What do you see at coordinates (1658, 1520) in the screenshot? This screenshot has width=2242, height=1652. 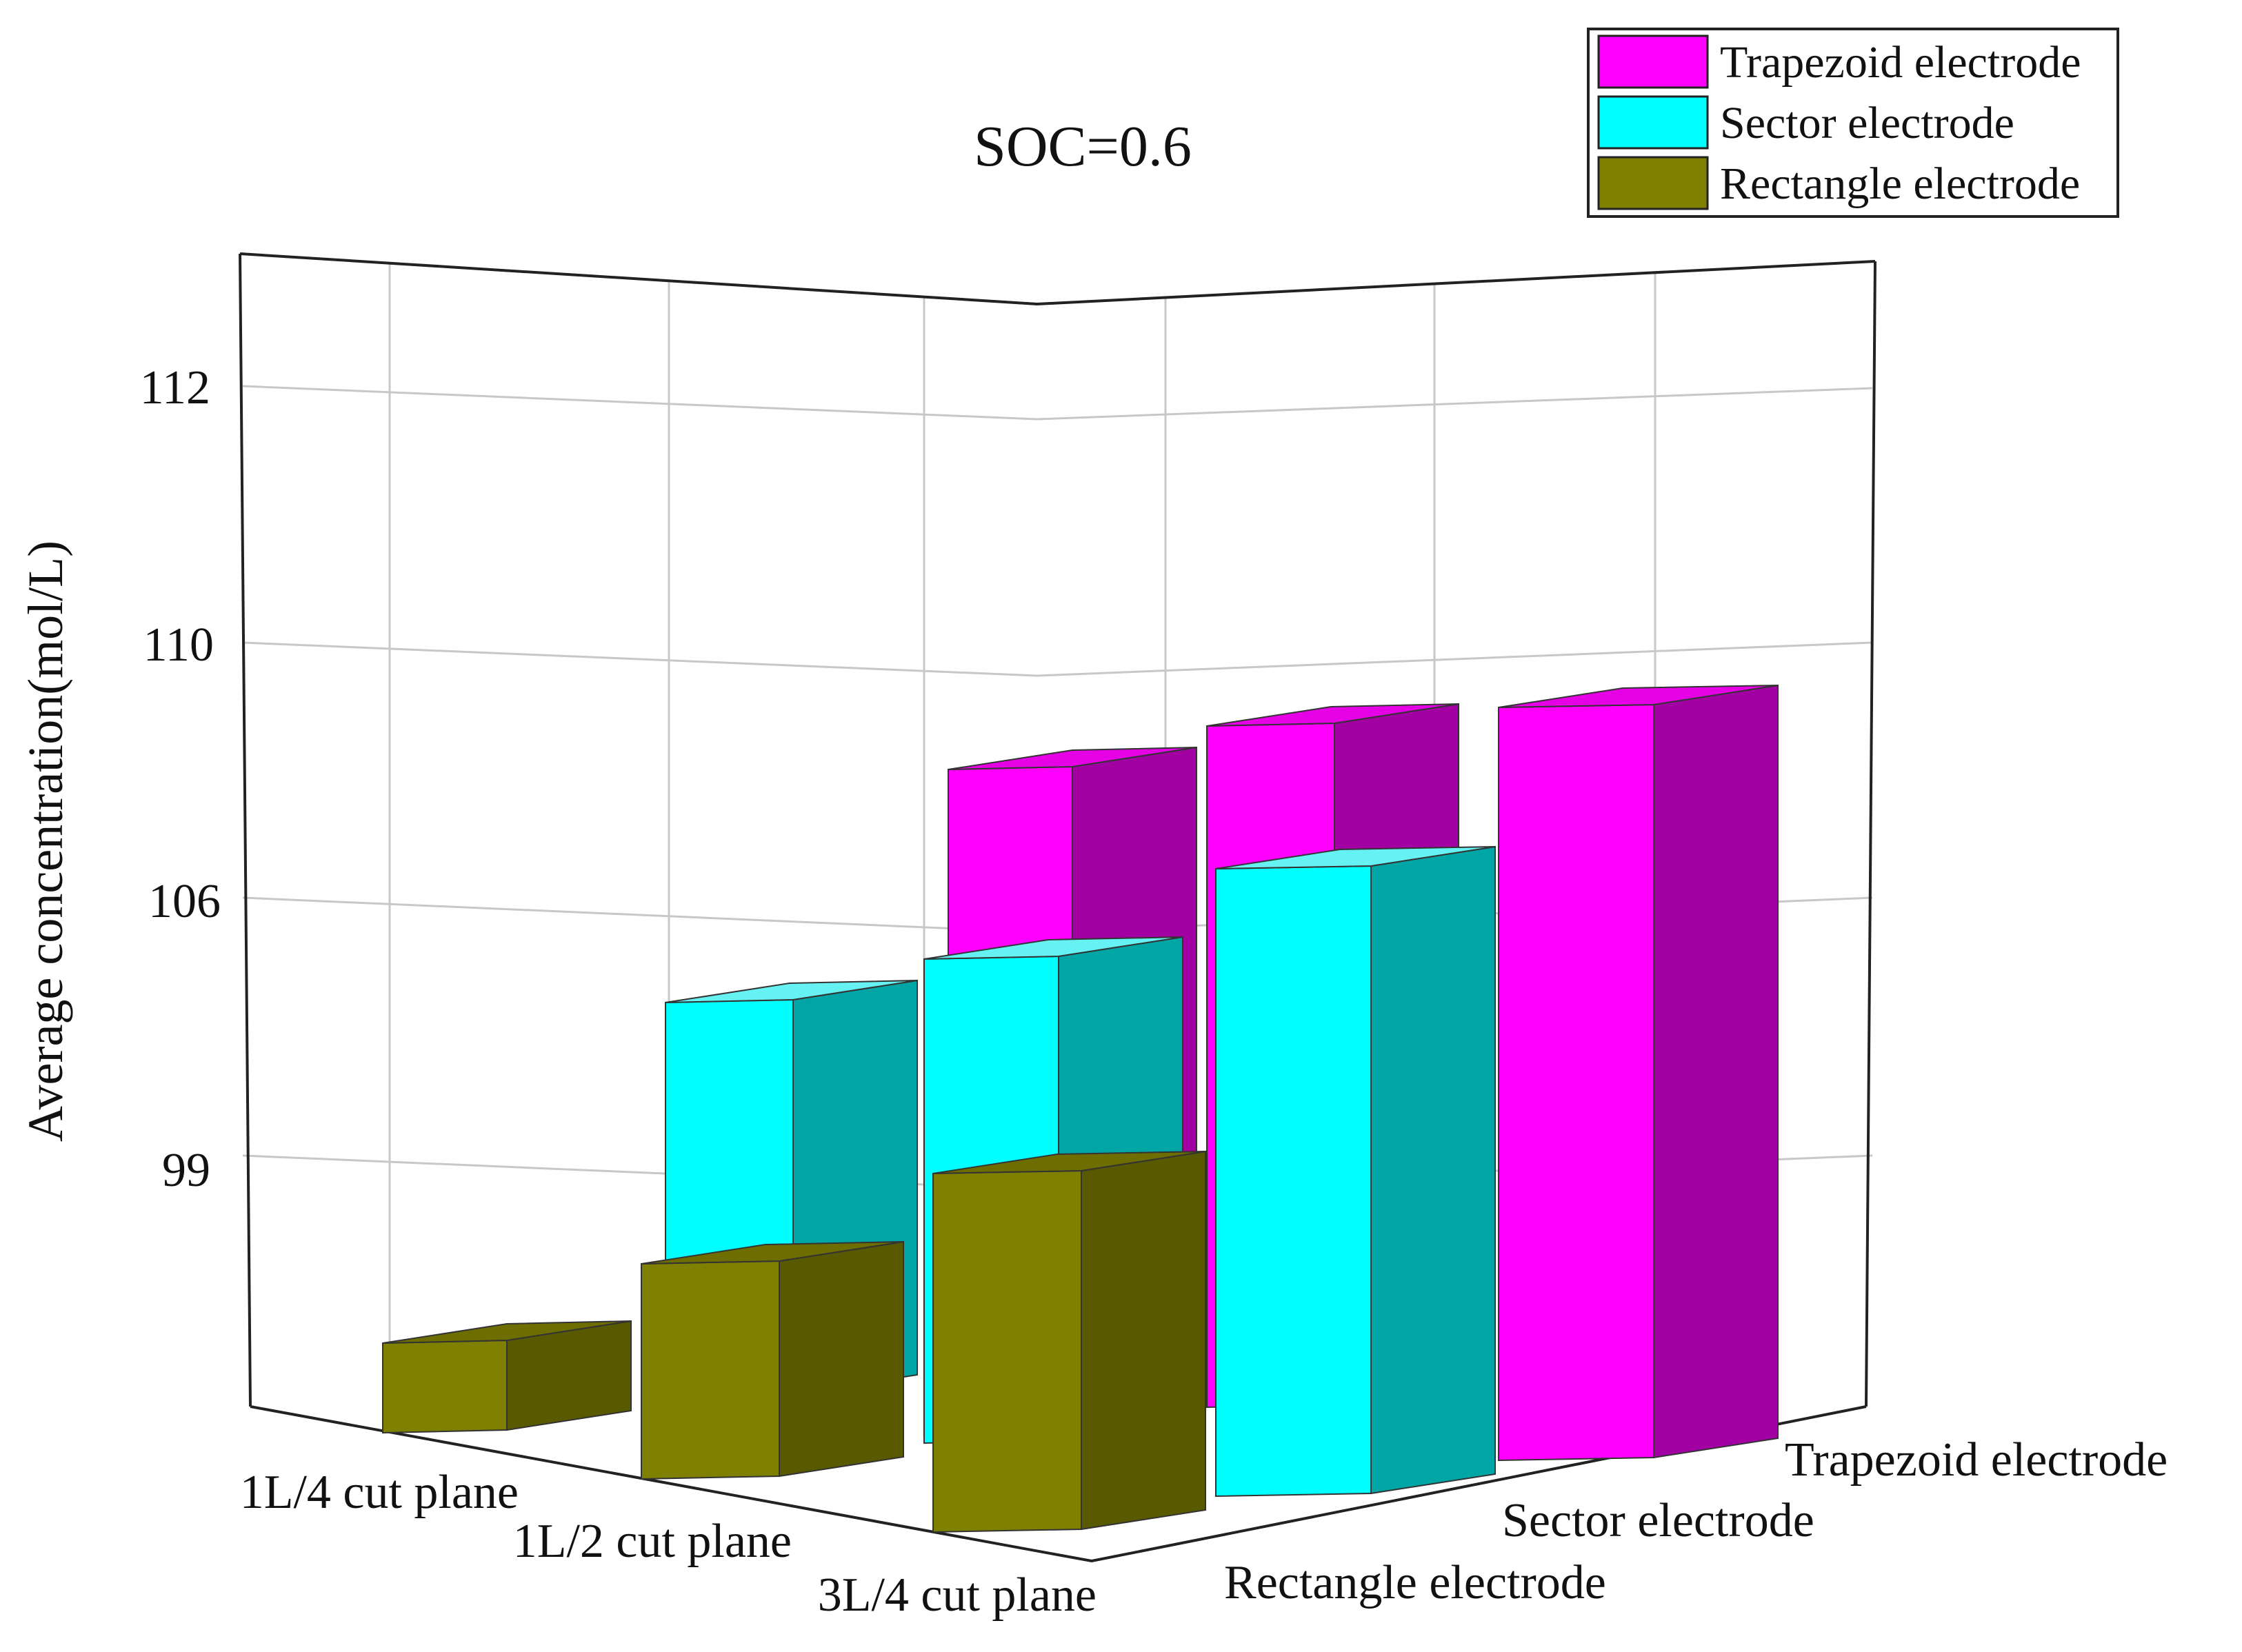 I see `depth-category-label: Sector electrode` at bounding box center [1658, 1520].